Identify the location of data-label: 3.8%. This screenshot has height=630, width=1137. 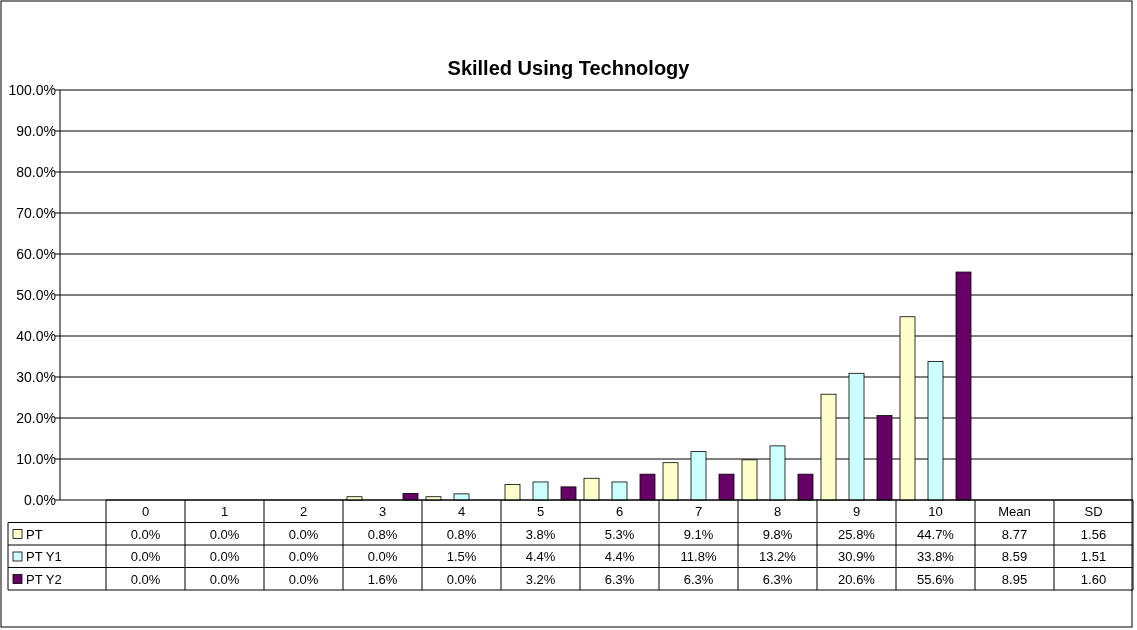
(540, 534).